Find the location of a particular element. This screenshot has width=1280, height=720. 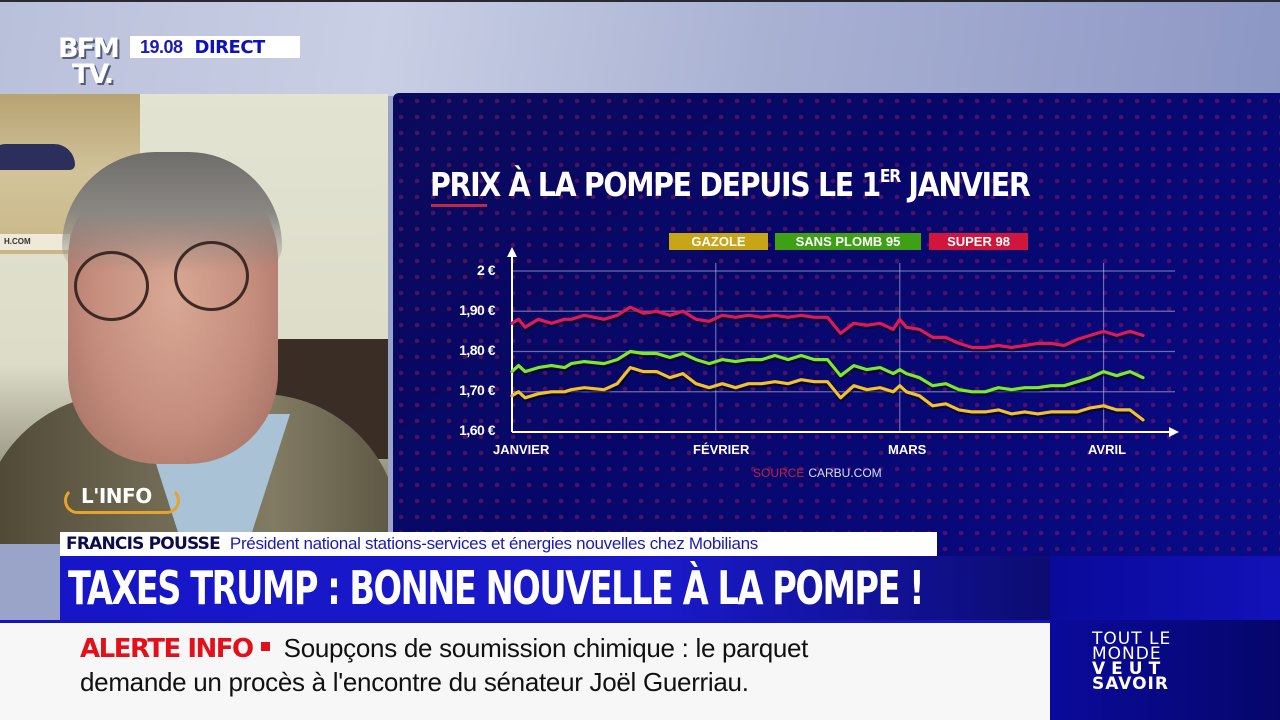

y-tick-2: 2 € is located at coordinates (486, 270).